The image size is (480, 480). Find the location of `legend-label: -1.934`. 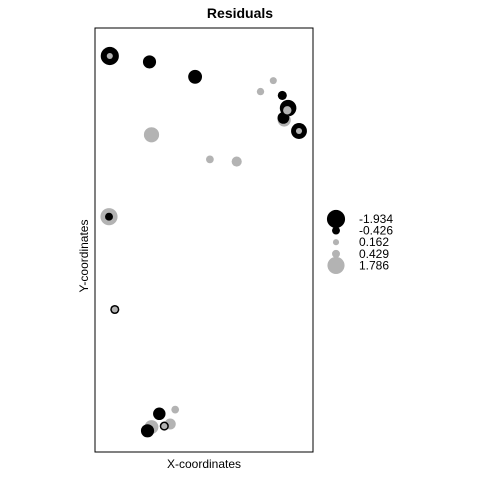

legend-label: -1.934 is located at coordinates (376, 219).